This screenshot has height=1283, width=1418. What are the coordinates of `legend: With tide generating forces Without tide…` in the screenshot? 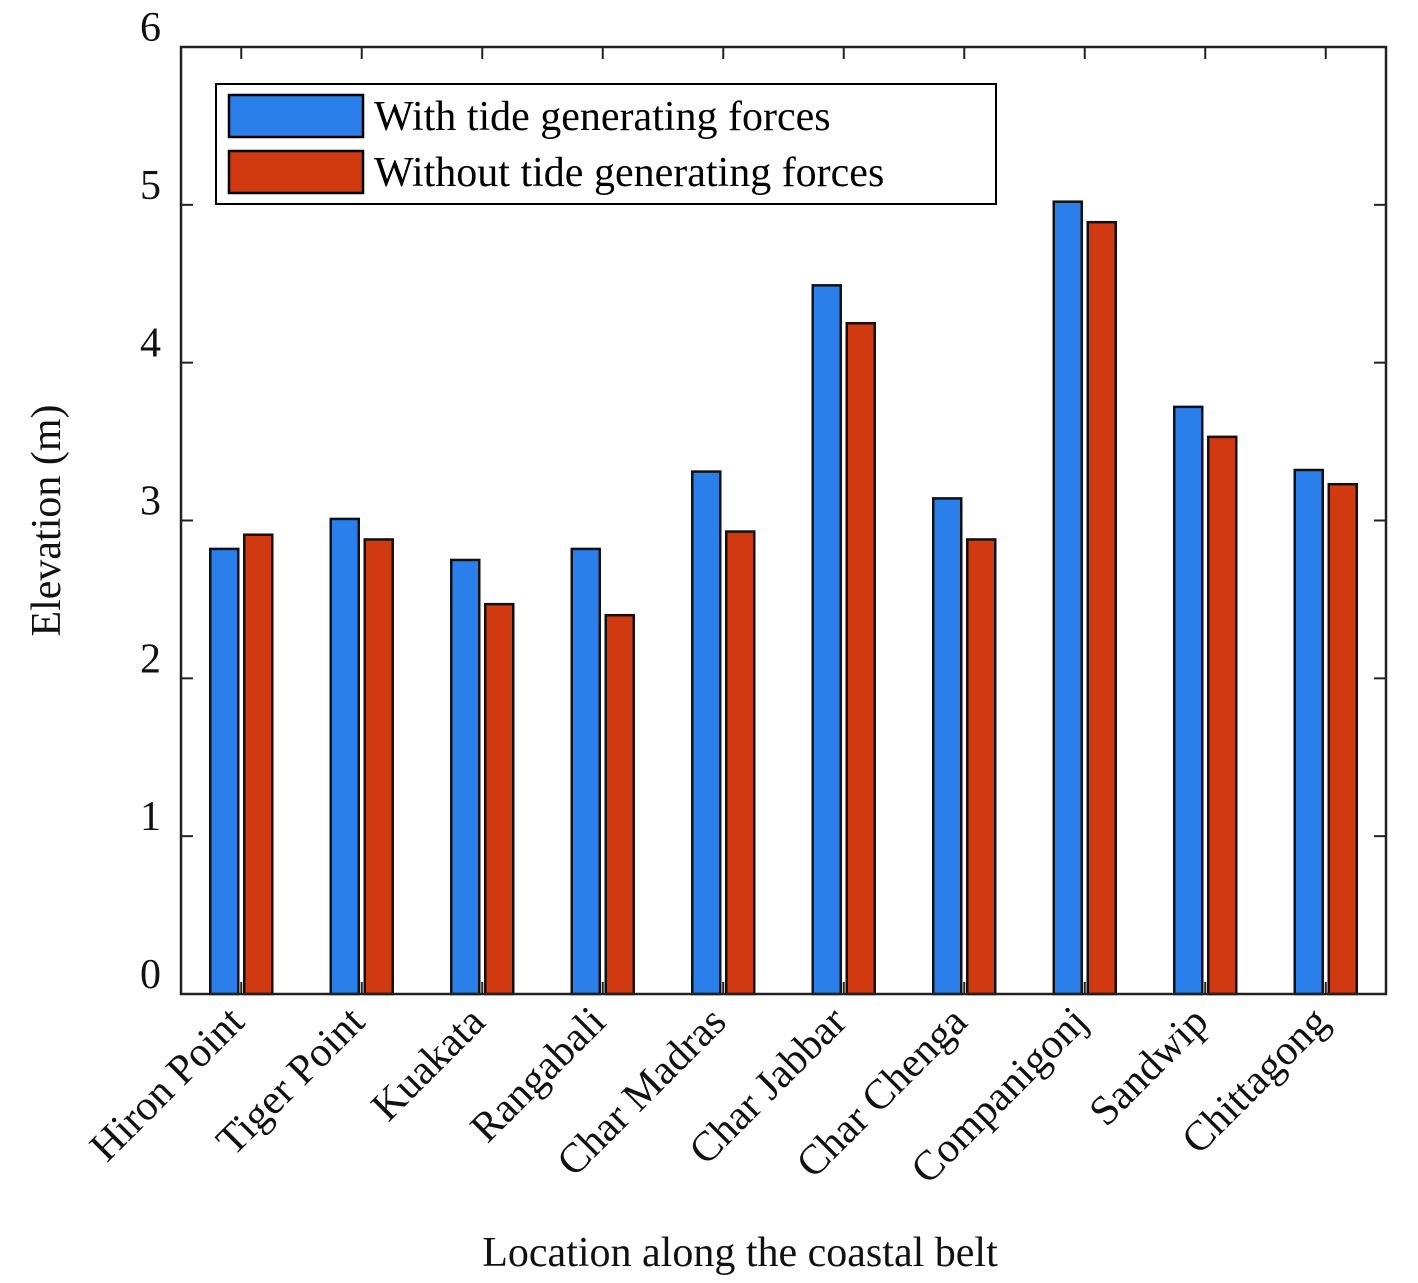 It's located at (606, 144).